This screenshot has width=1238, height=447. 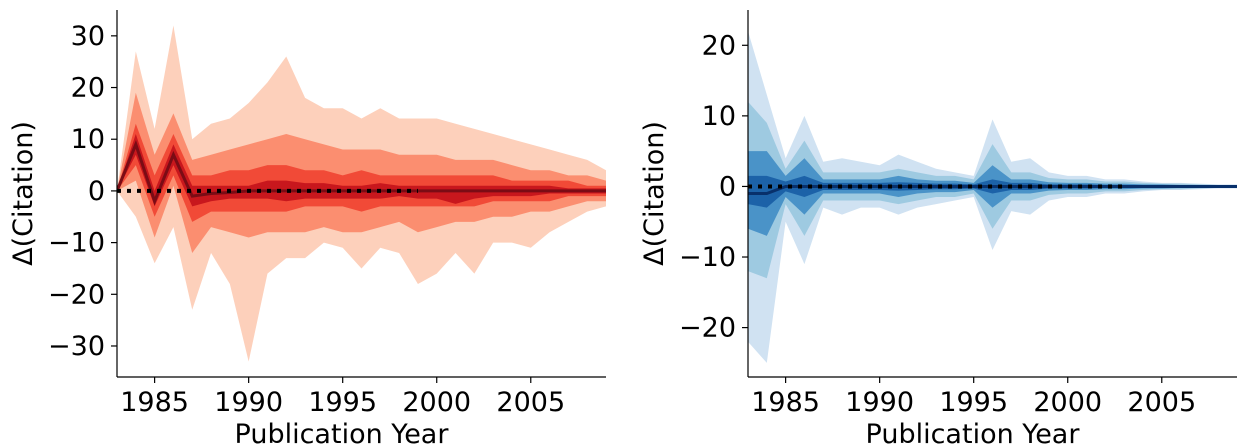 What do you see at coordinates (76, 346) in the screenshot?
I see `y-tick-label: −30` at bounding box center [76, 346].